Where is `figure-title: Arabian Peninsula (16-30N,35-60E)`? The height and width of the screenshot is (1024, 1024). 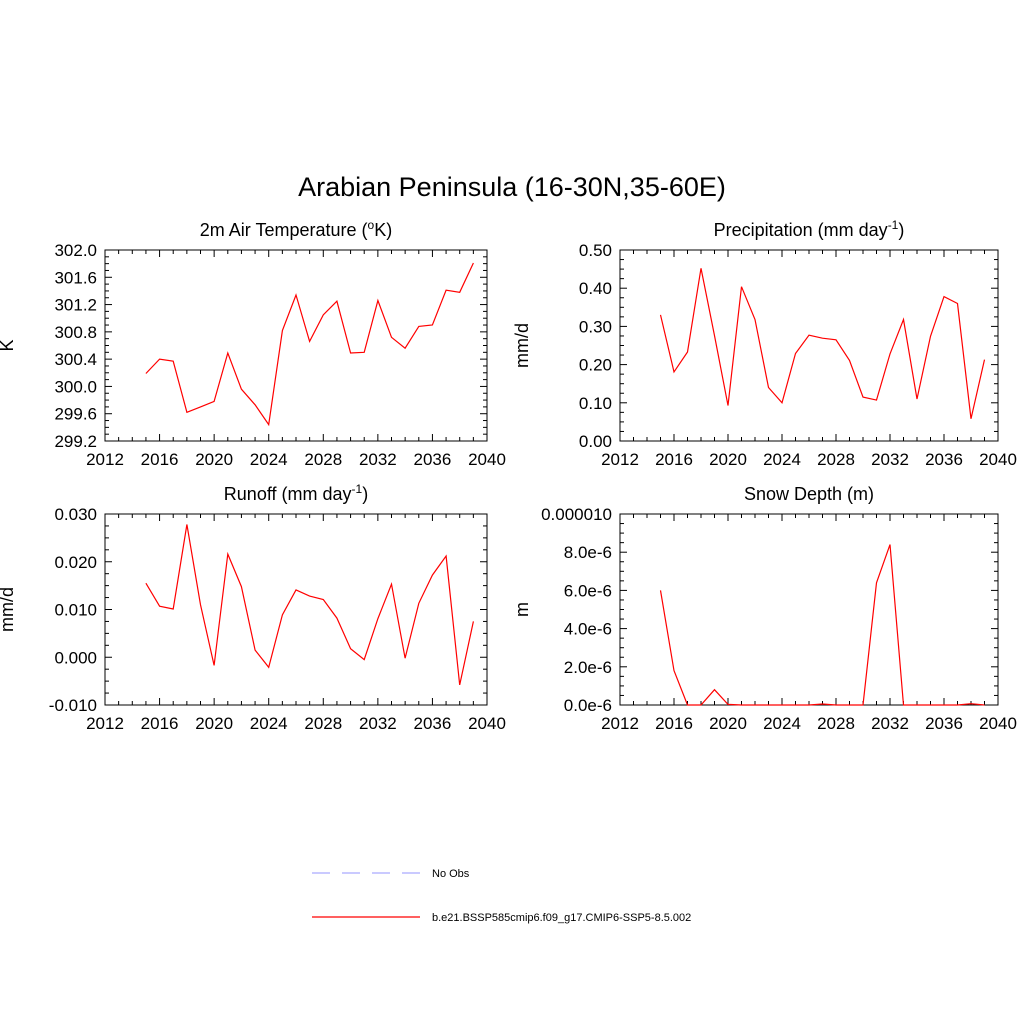 figure-title: Arabian Peninsula (16-30N,35-60E) is located at coordinates (512, 187).